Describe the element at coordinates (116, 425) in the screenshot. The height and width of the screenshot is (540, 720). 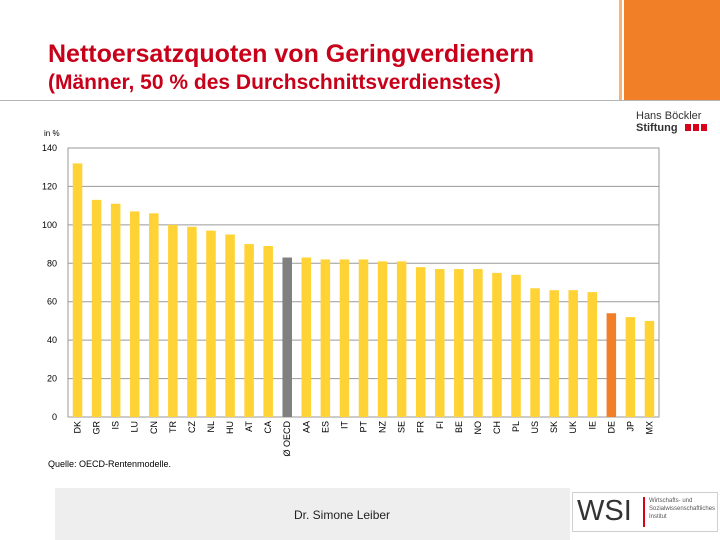
I see `x-tick-label: IS` at that location.